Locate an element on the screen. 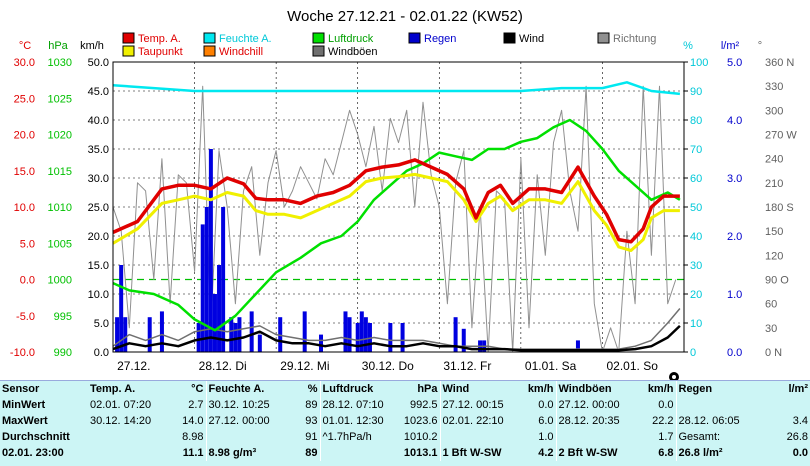 This screenshot has width=810, height=466. tick-label-wind: 10.0 is located at coordinates (98, 295).